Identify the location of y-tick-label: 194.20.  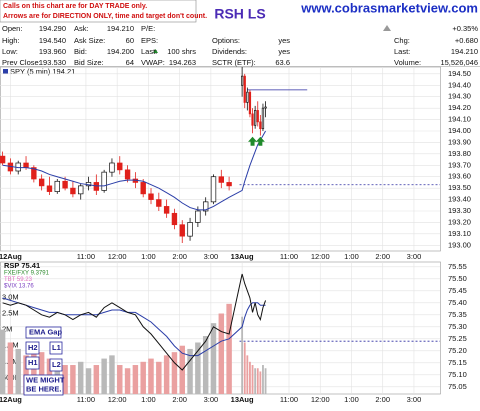
(459, 107).